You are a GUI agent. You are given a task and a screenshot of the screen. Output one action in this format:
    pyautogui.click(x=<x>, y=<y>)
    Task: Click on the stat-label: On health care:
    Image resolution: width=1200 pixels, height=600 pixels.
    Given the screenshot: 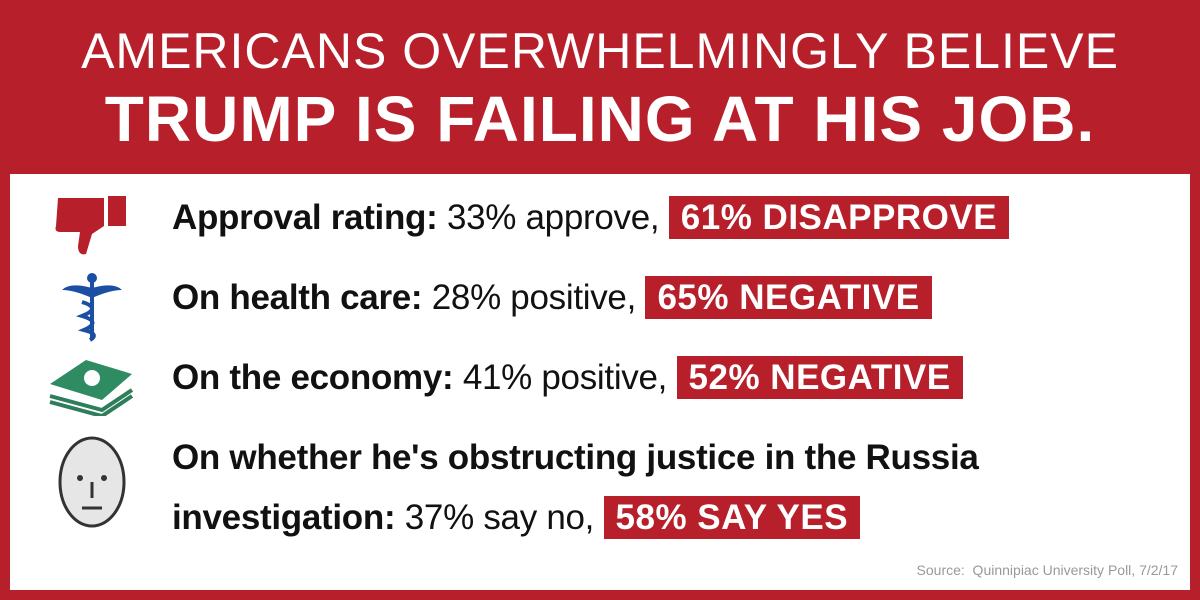 What is the action you would take?
    pyautogui.click(x=297, y=297)
    